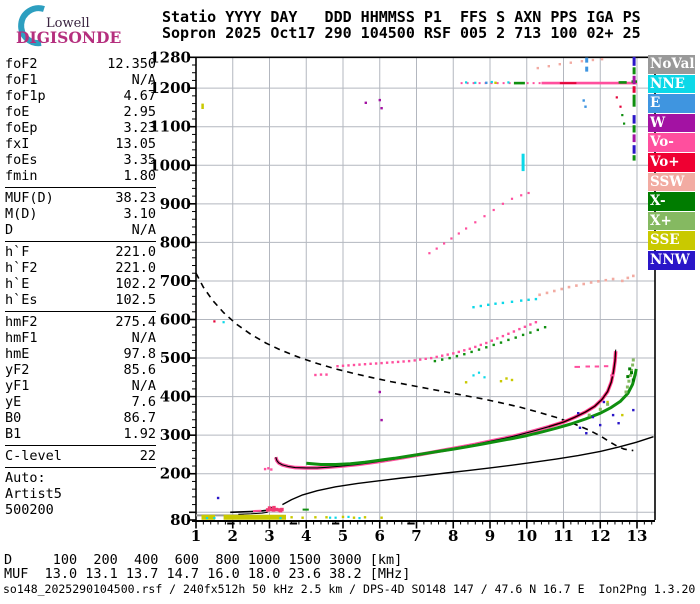 The image size is (700, 604). I want to click on x-axis-label: 13, so click(637, 536).